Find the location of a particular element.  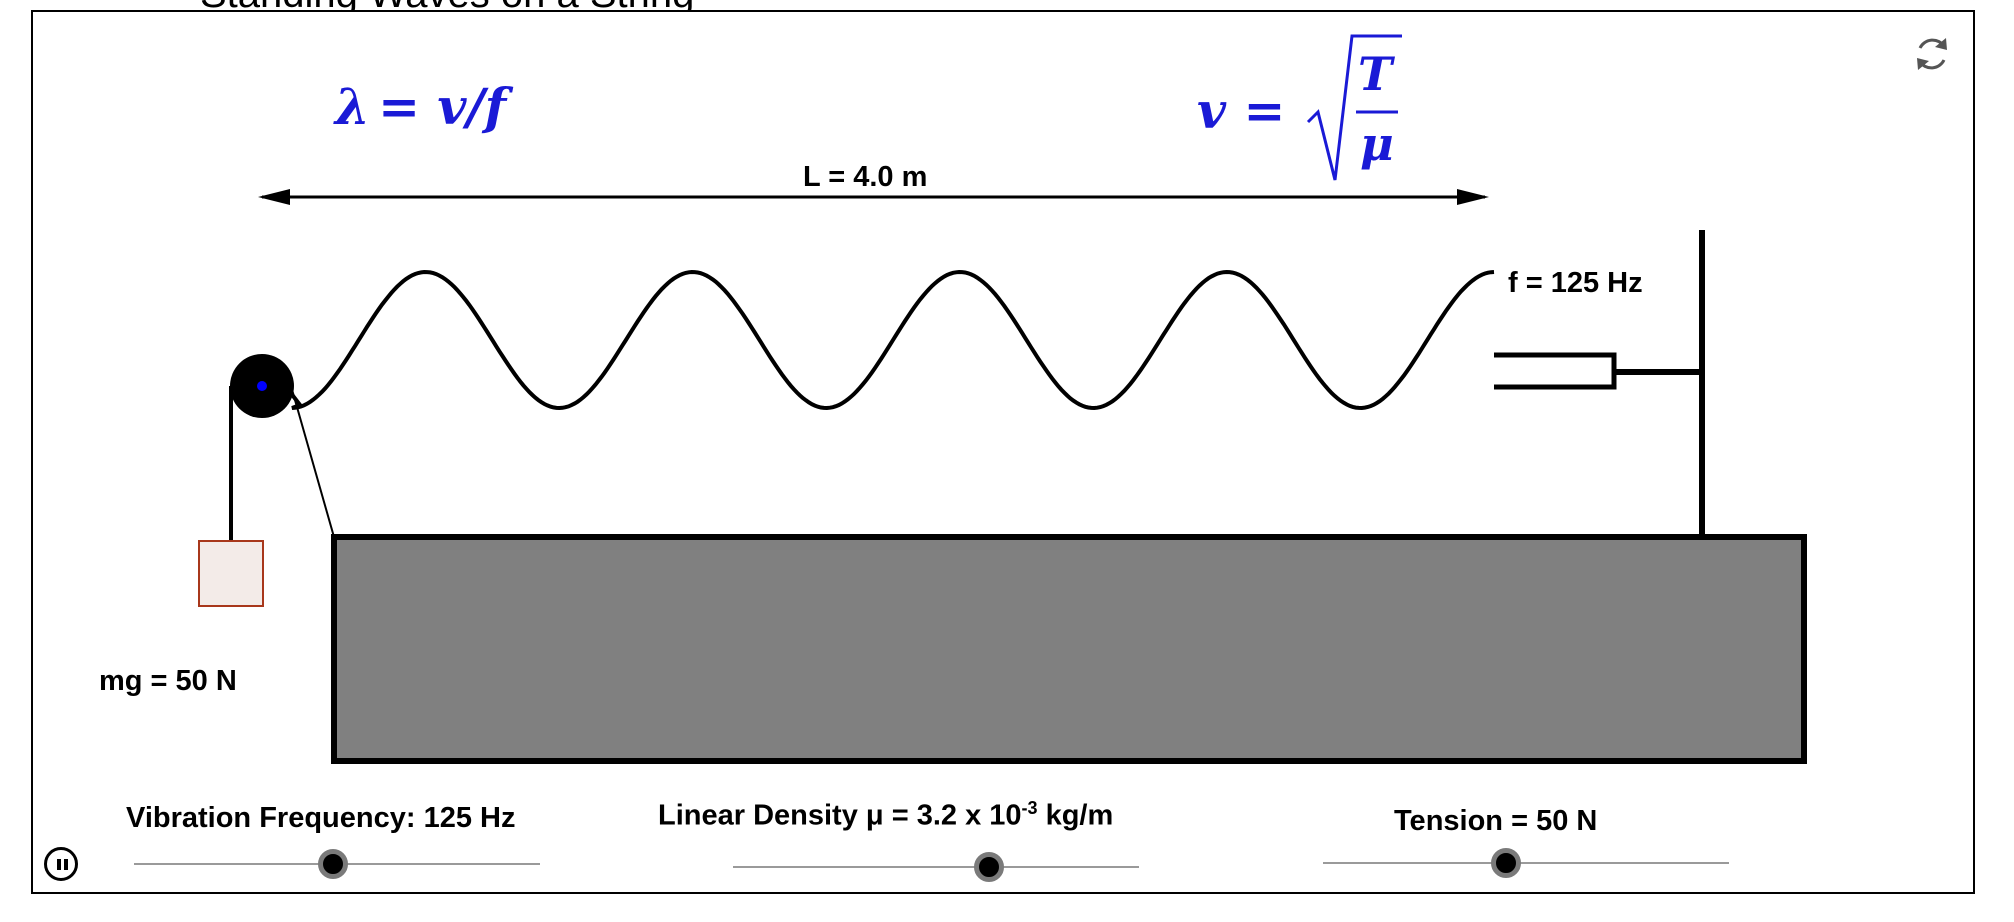

pulley-axle is located at coordinates (262, 386).